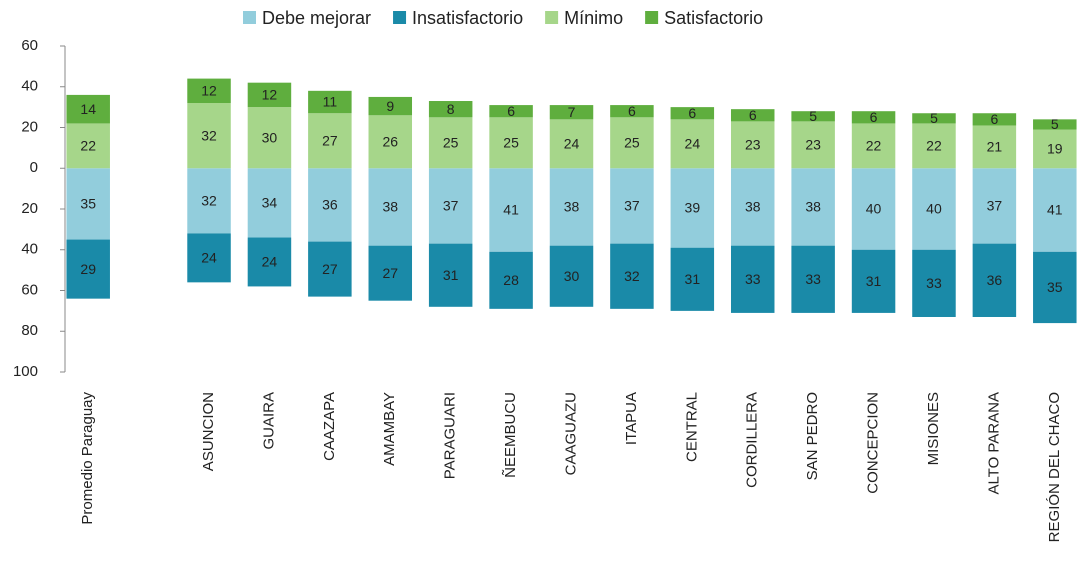 The height and width of the screenshot is (585, 1085). Describe the element at coordinates (451, 109) in the screenshot. I see `value-label: 8` at that location.